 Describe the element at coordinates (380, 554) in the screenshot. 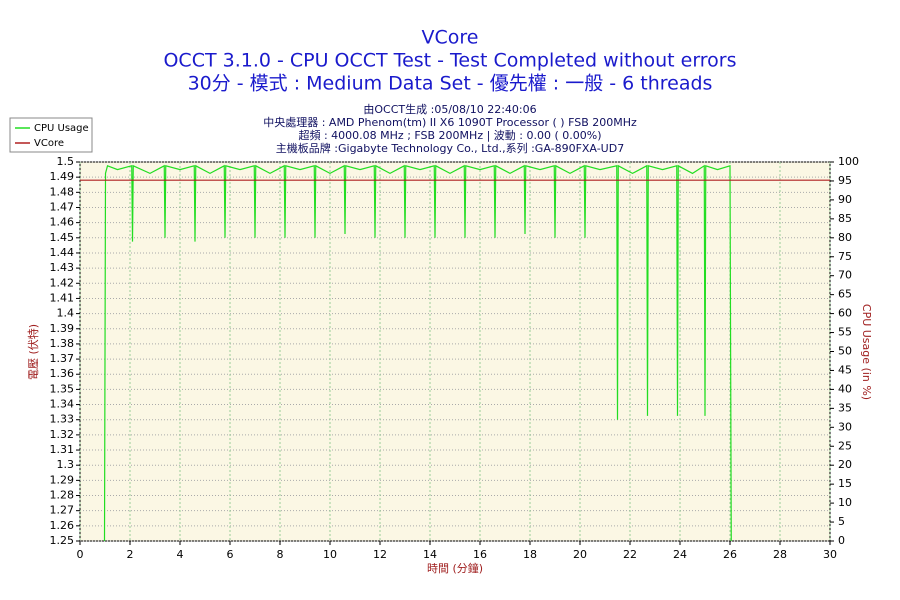

I see `x-tick-label: 12` at that location.